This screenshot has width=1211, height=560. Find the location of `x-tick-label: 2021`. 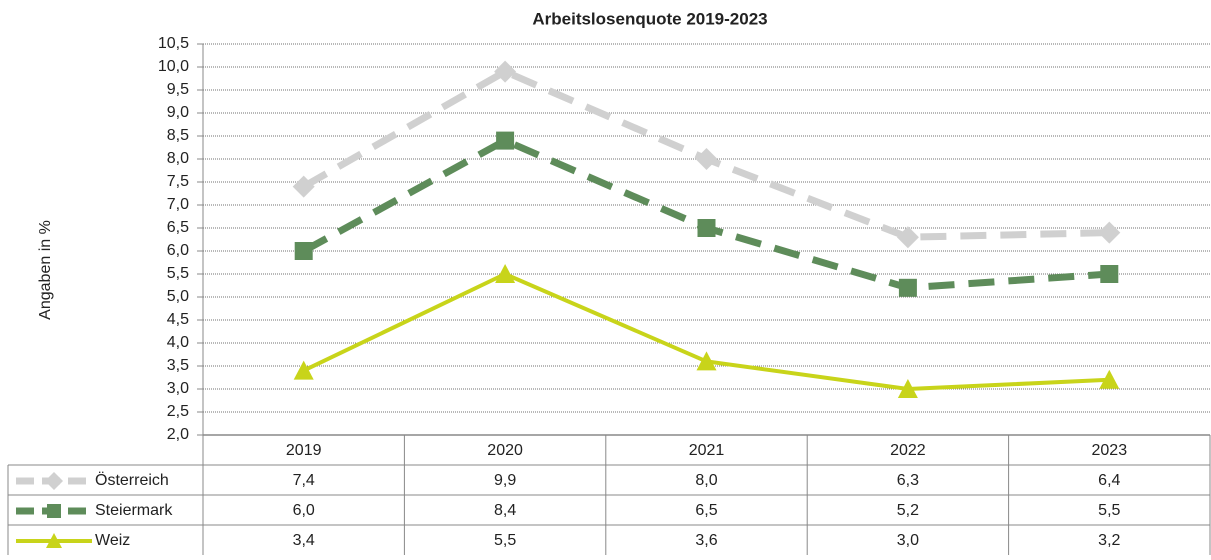

x-tick-label: 2021 is located at coordinates (707, 450).